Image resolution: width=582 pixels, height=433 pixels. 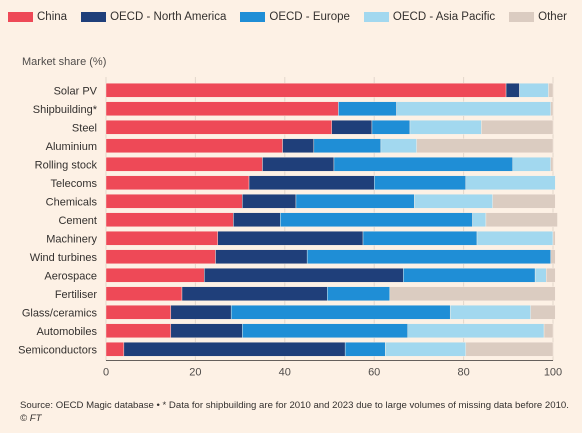 What do you see at coordinates (31, 418) in the screenshot?
I see `ft-credit: © FT` at bounding box center [31, 418].